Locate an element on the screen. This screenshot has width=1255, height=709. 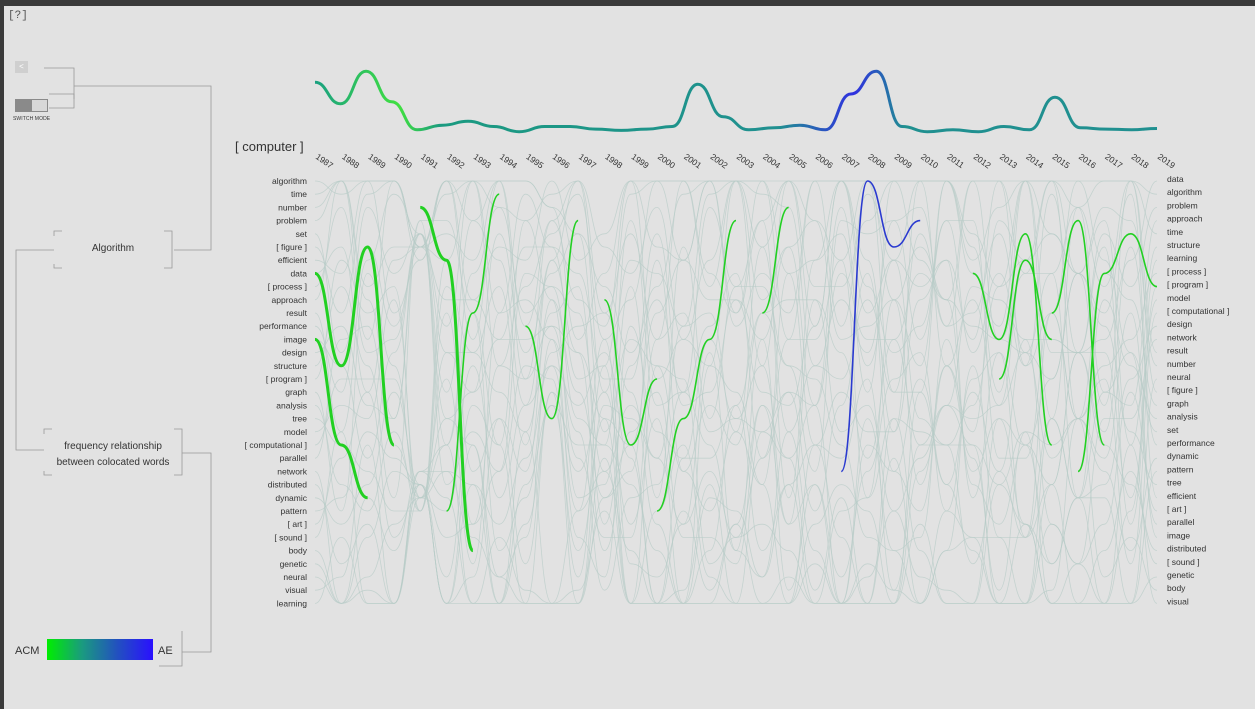
frequency-line is located at coordinates (736, 101).